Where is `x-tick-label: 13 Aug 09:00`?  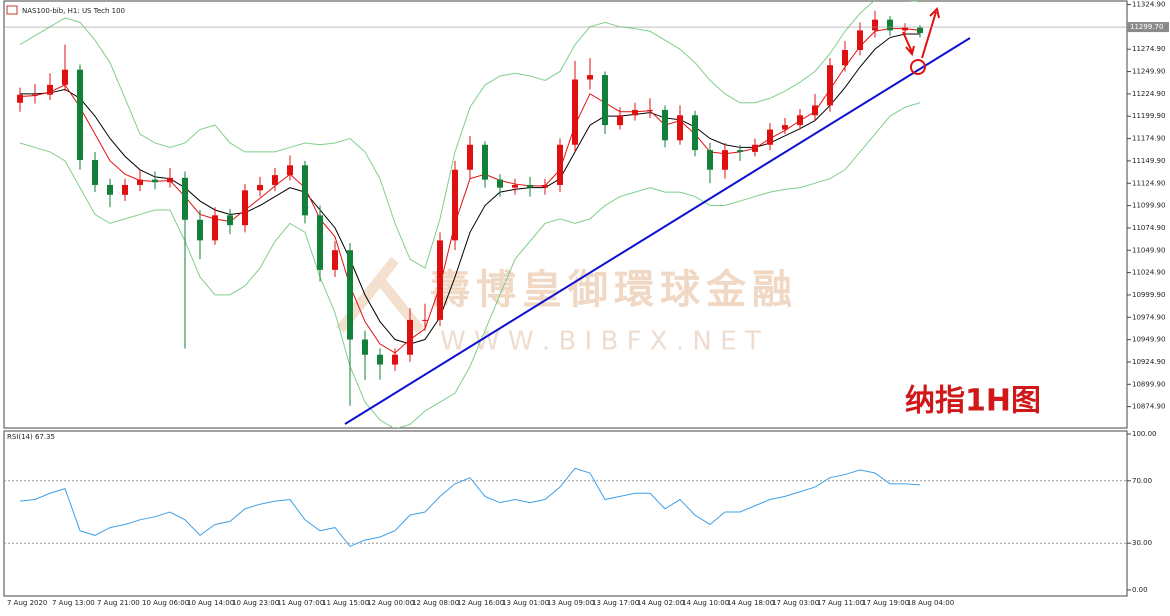
x-tick-label: 13 Aug 09:00 is located at coordinates (570, 603).